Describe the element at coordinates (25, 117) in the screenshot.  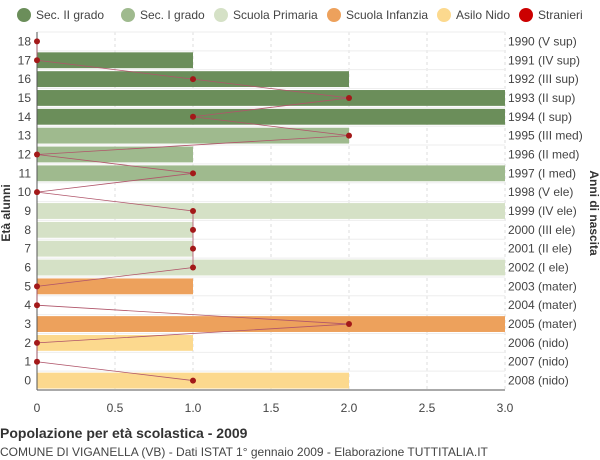
I see `age-label: 14` at that location.